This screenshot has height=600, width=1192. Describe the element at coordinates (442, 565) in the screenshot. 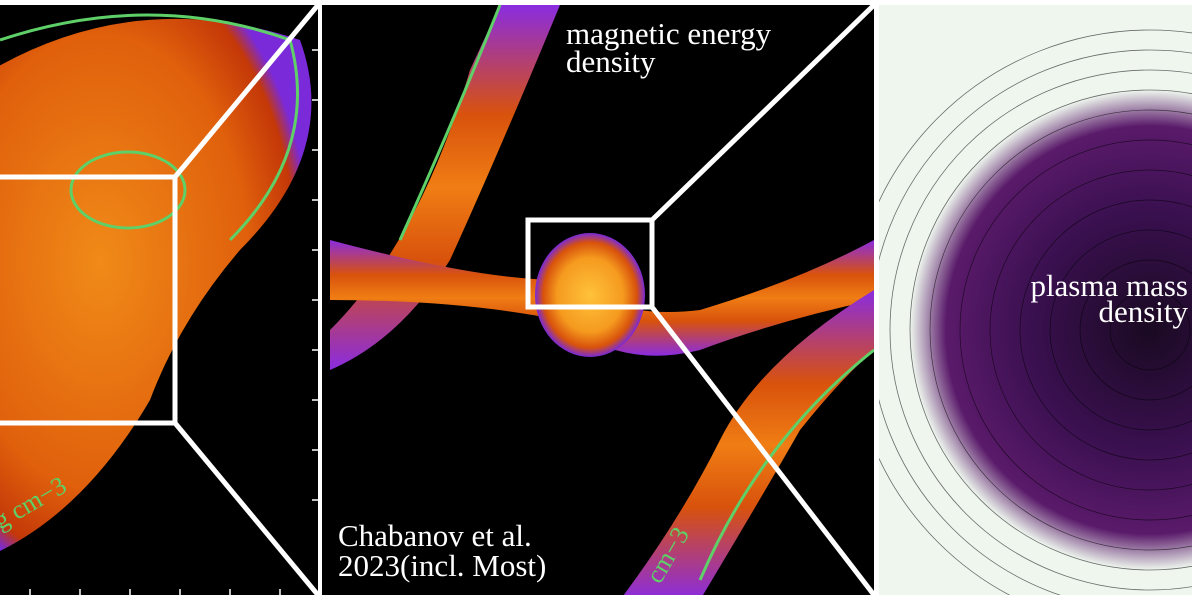

I see `credit: 2023(incl. Most)` at that location.